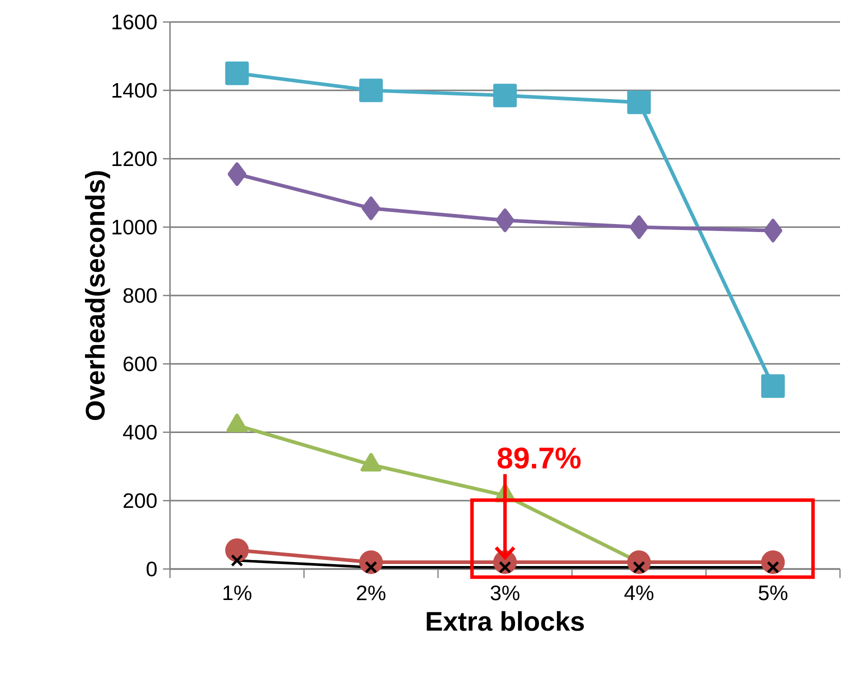 The image size is (846, 684). Describe the element at coordinates (134, 158) in the screenshot. I see `y-tick-label: 1200` at that location.